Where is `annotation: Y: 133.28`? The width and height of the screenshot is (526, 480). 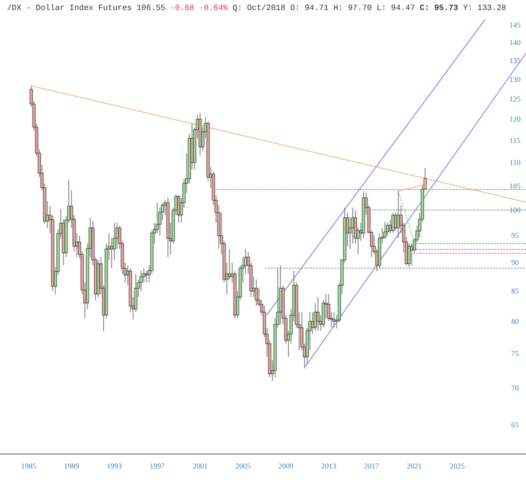 annotation: Y: 133.28 is located at coordinates (484, 8).